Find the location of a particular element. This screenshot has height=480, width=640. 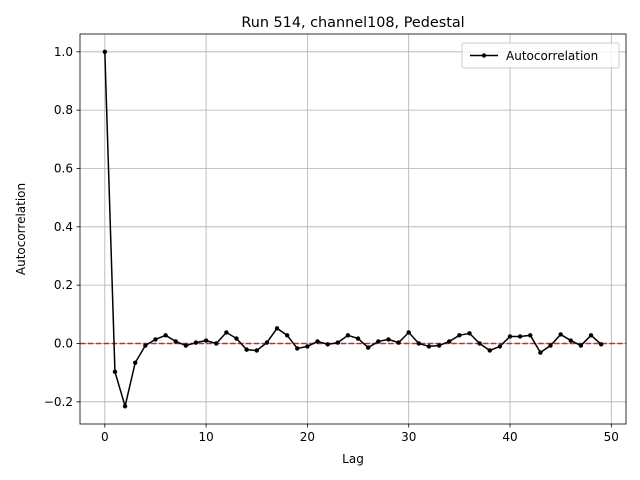

x-axis-label: Lag is located at coordinates (353, 459).